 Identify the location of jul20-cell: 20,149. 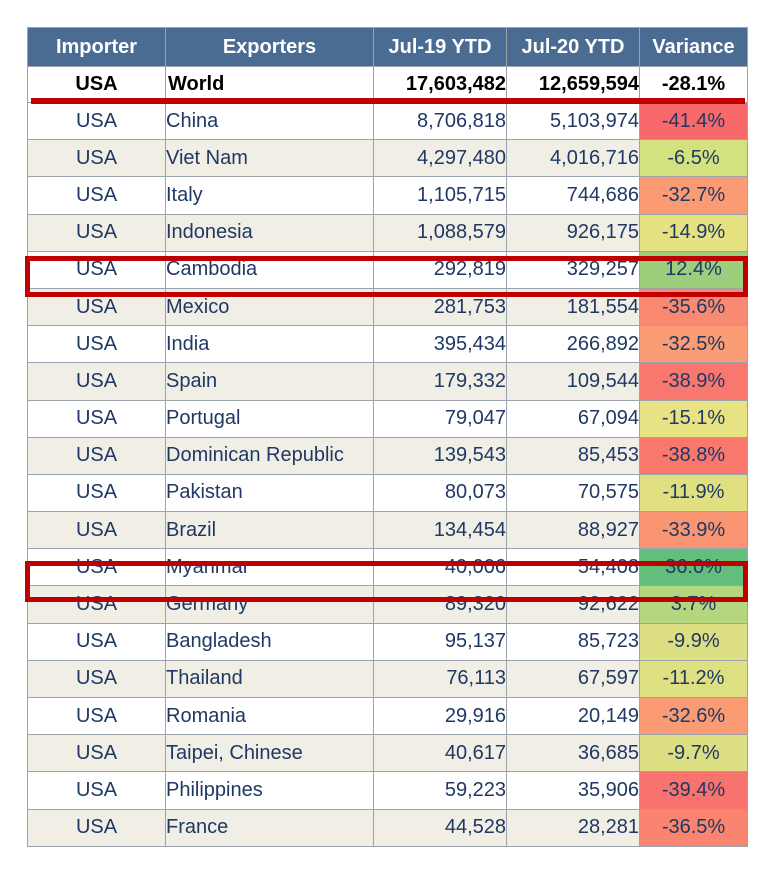
(573, 716).